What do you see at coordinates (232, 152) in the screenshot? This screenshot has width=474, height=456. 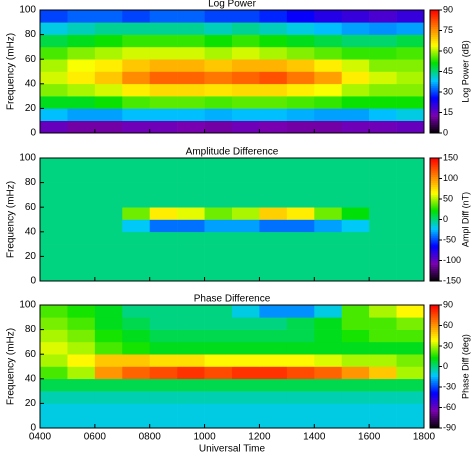 I see `panel-title: Amplitude Difference` at bounding box center [232, 152].